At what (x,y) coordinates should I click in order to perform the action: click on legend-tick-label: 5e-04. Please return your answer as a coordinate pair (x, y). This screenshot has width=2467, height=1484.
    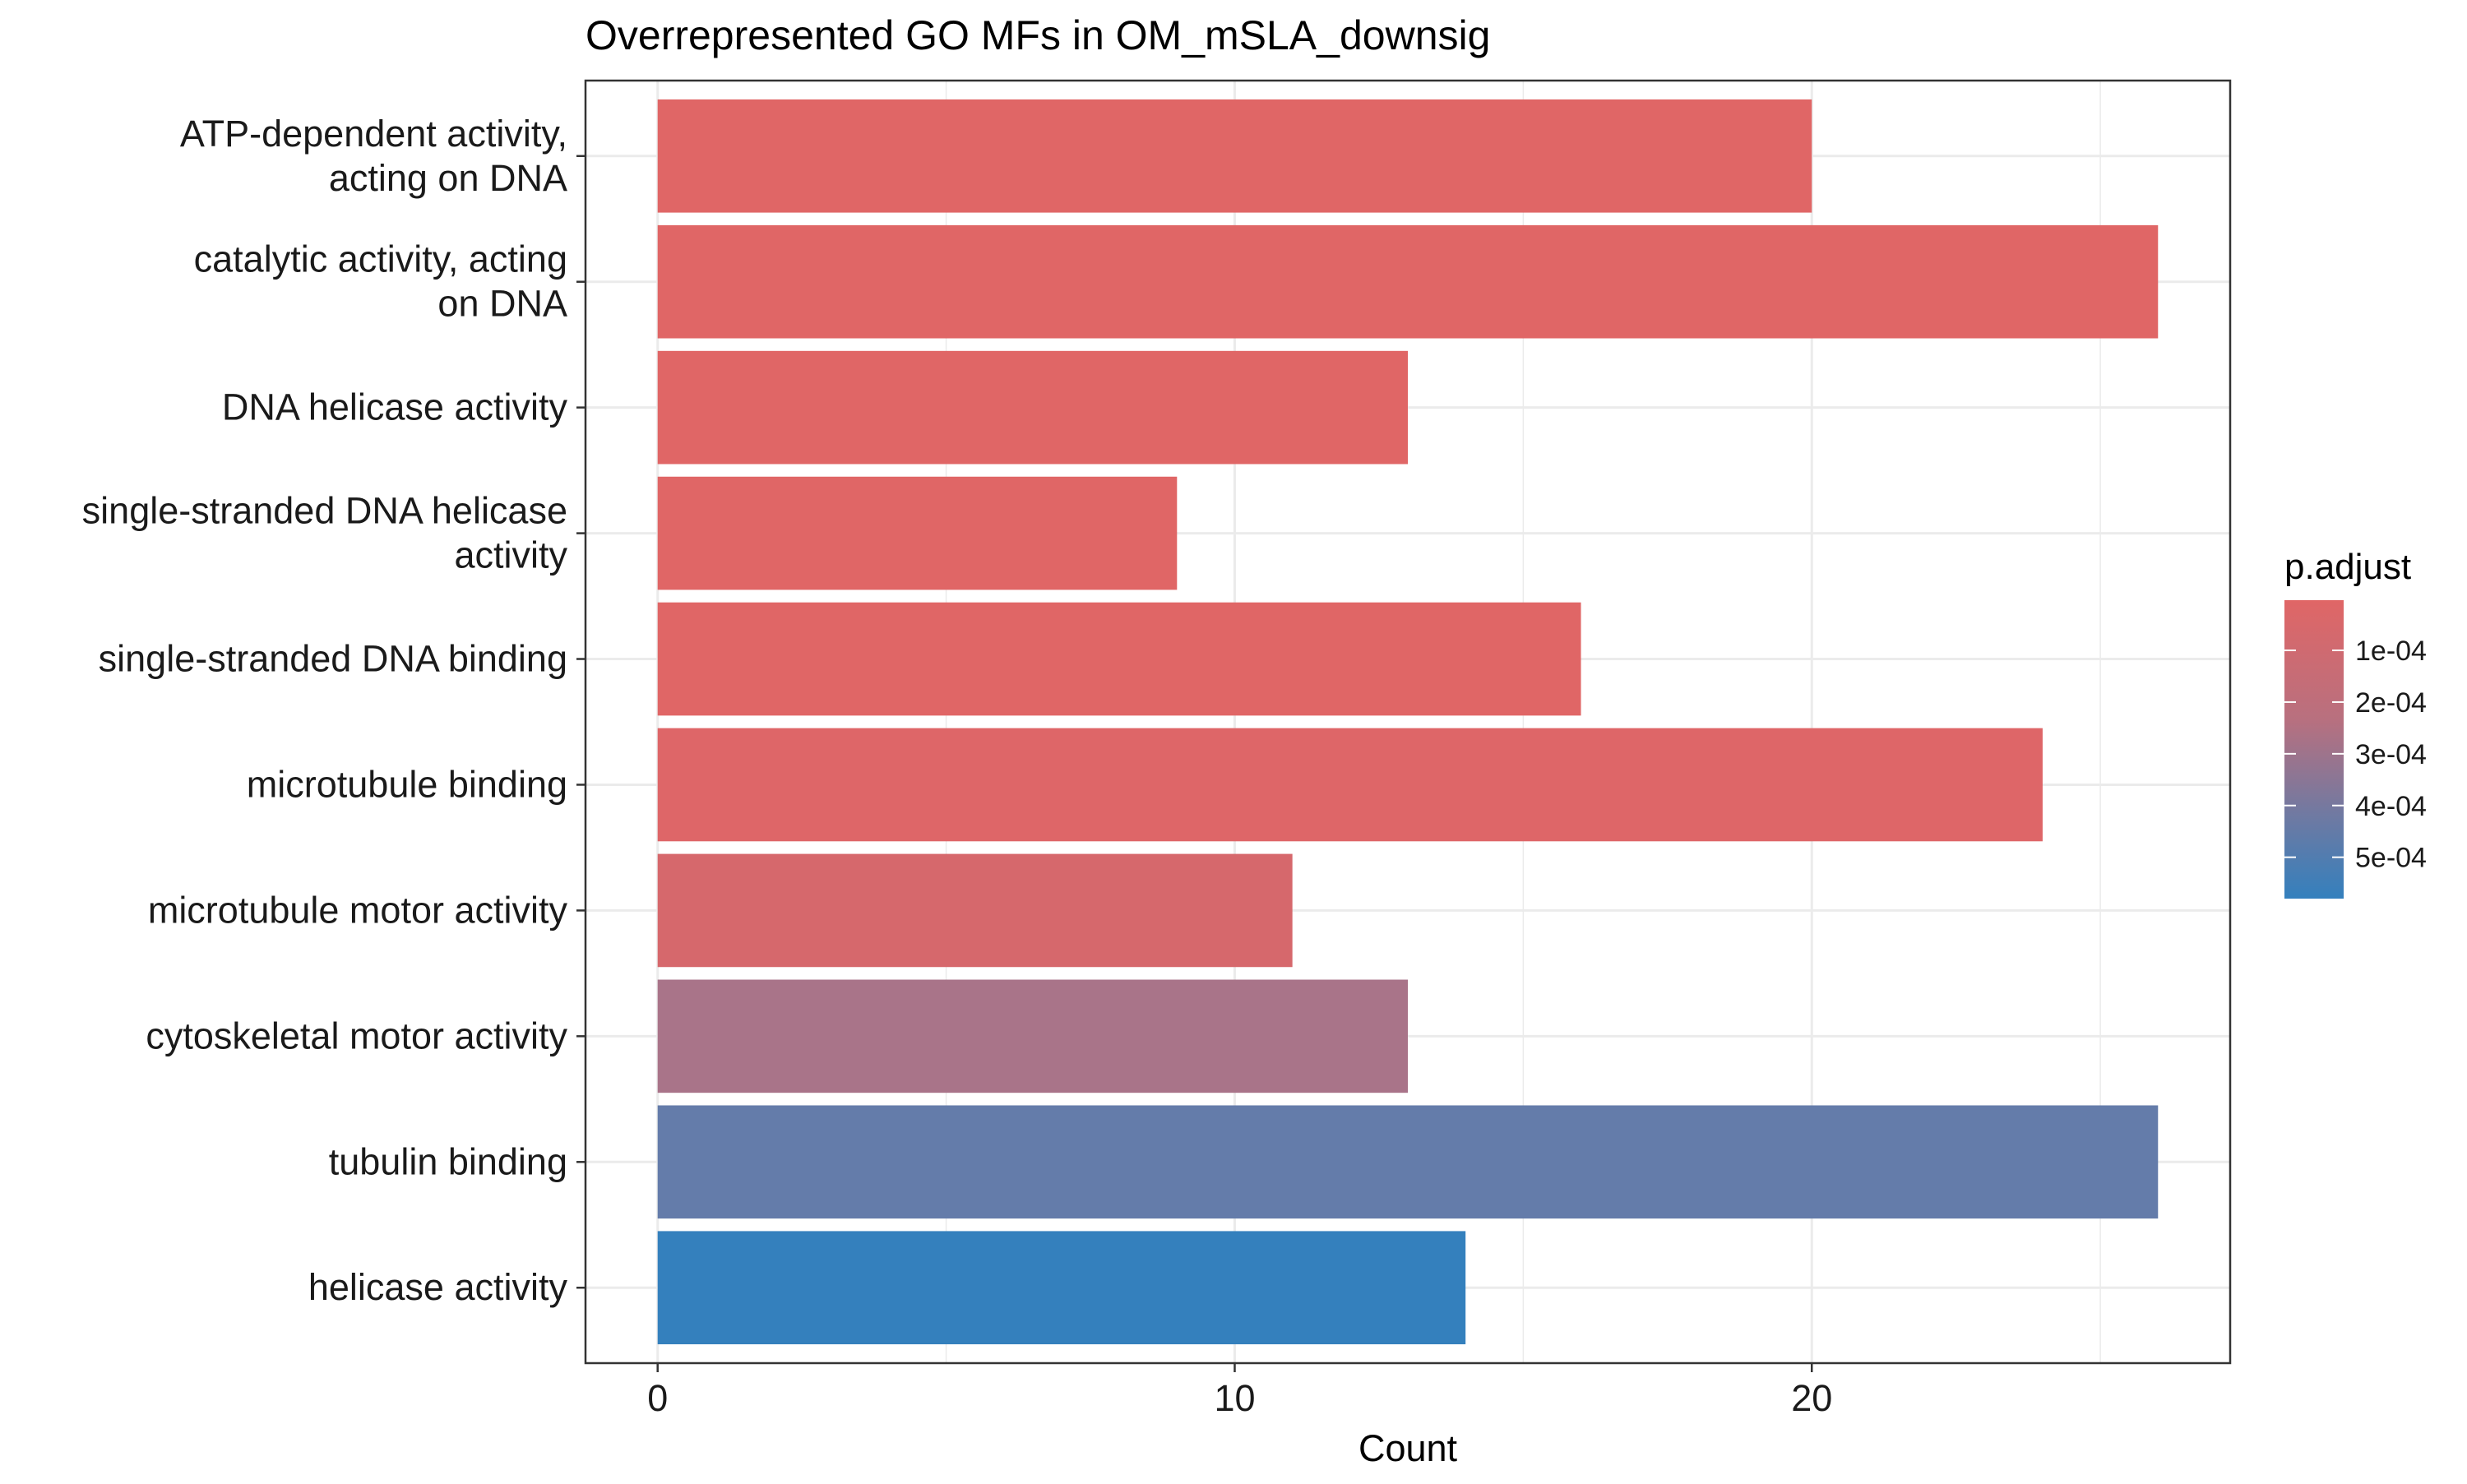
    Looking at the image, I should click on (2391, 858).